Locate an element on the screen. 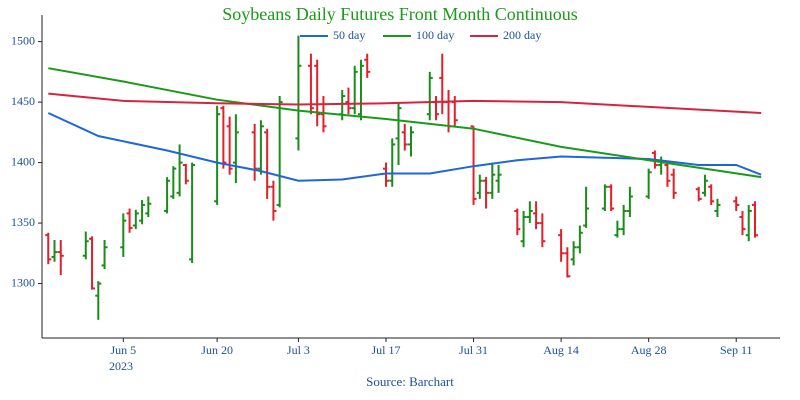 The image size is (800, 400). x-tick-label: Aug 28 is located at coordinates (649, 350).